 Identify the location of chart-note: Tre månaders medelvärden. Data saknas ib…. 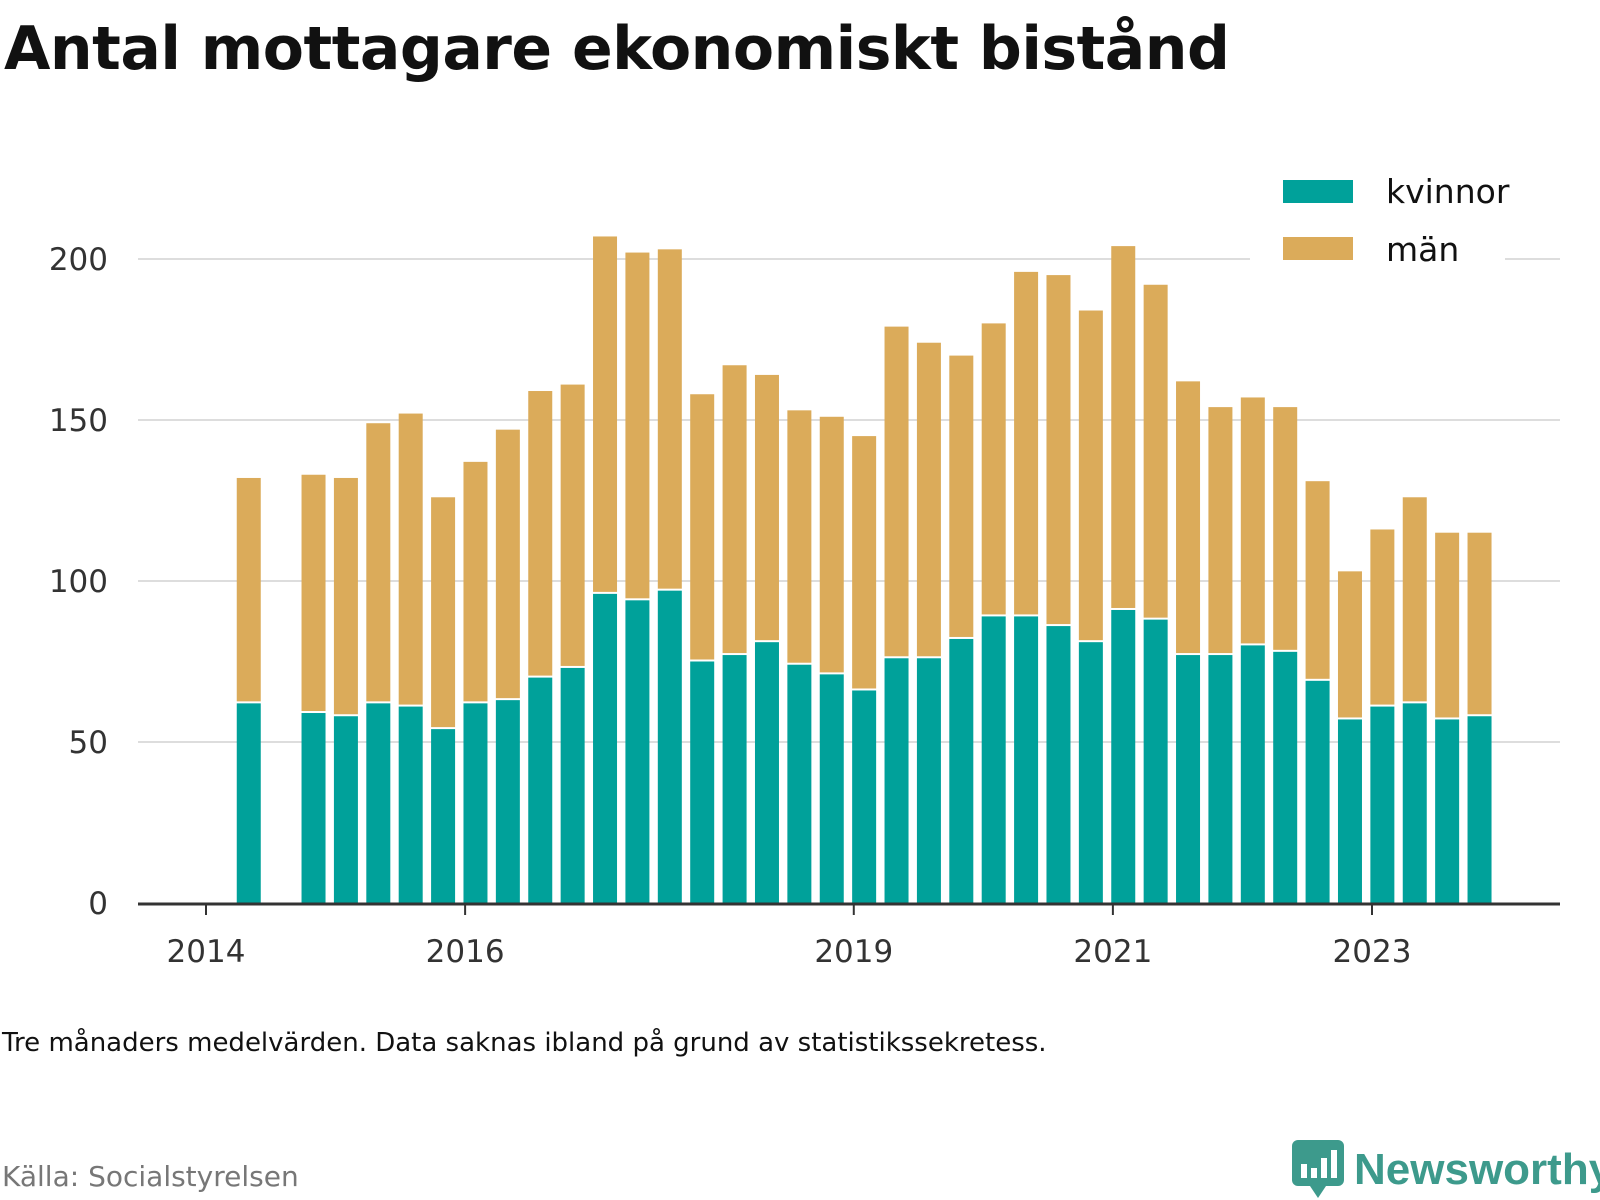
(524, 1043).